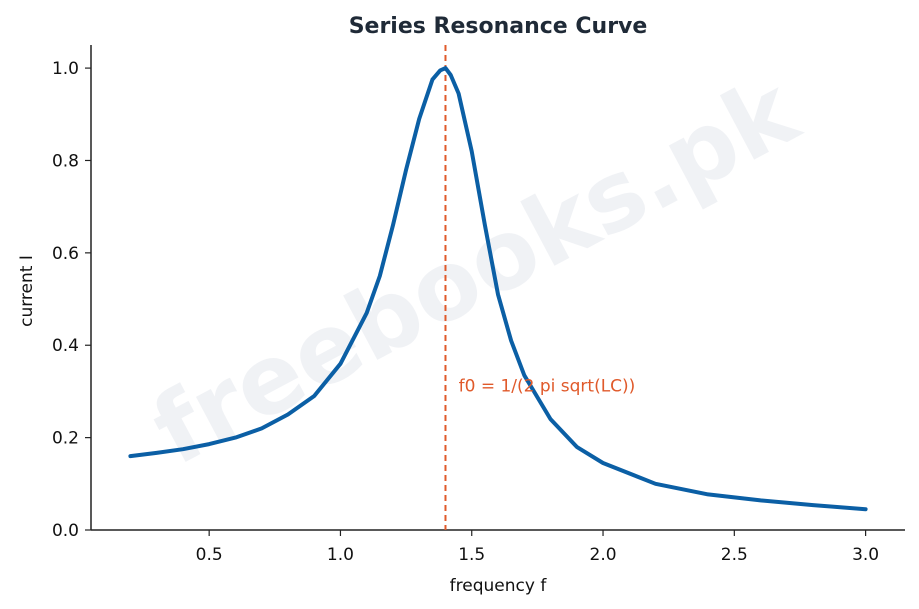 The width and height of the screenshot is (919, 609). What do you see at coordinates (734, 555) in the screenshot?
I see `x-tick-label: 2.5` at bounding box center [734, 555].